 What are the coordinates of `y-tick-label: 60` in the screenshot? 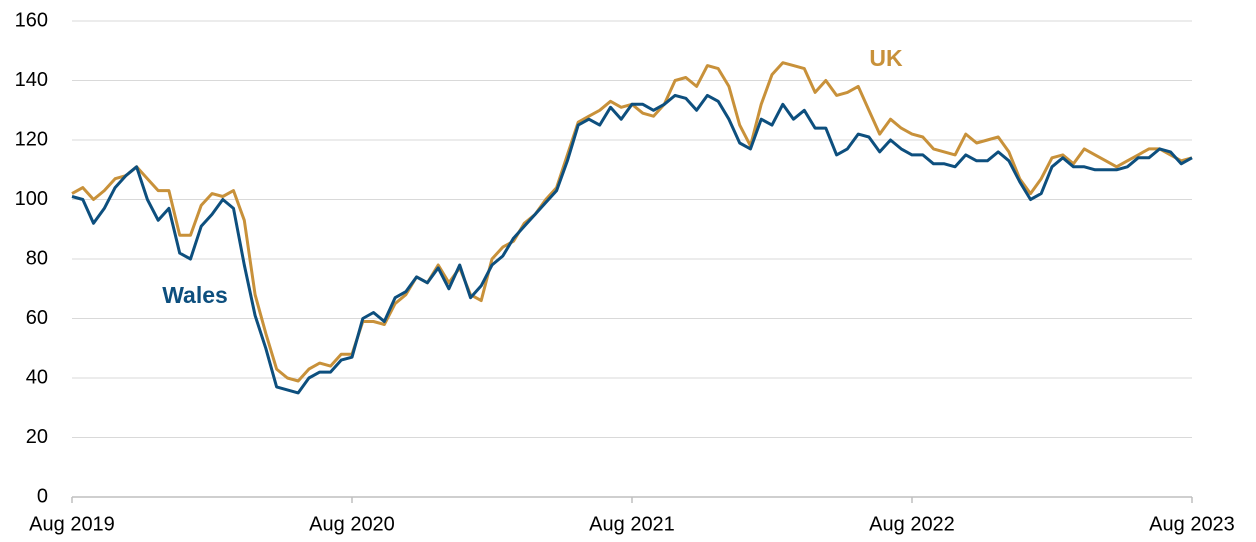 It's located at (37, 318).